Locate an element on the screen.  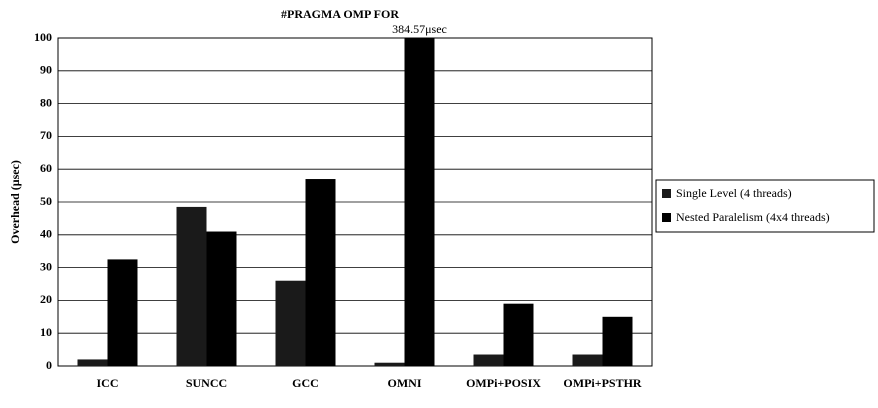
y-tick-label: 50 is located at coordinates (46, 201).